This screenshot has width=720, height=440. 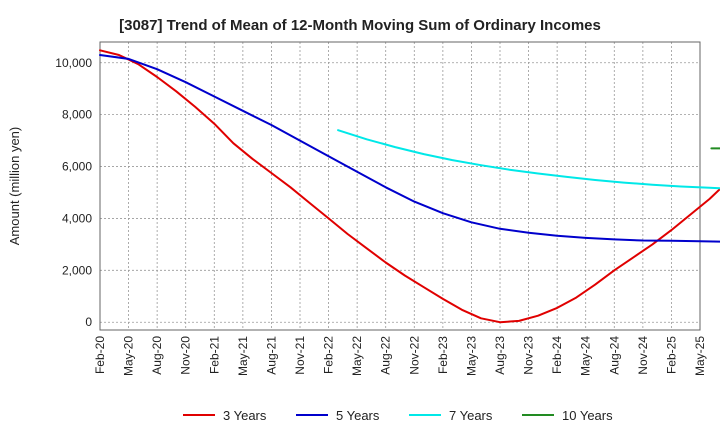 I want to click on x-tick-label: May-20, so click(x=129, y=356).